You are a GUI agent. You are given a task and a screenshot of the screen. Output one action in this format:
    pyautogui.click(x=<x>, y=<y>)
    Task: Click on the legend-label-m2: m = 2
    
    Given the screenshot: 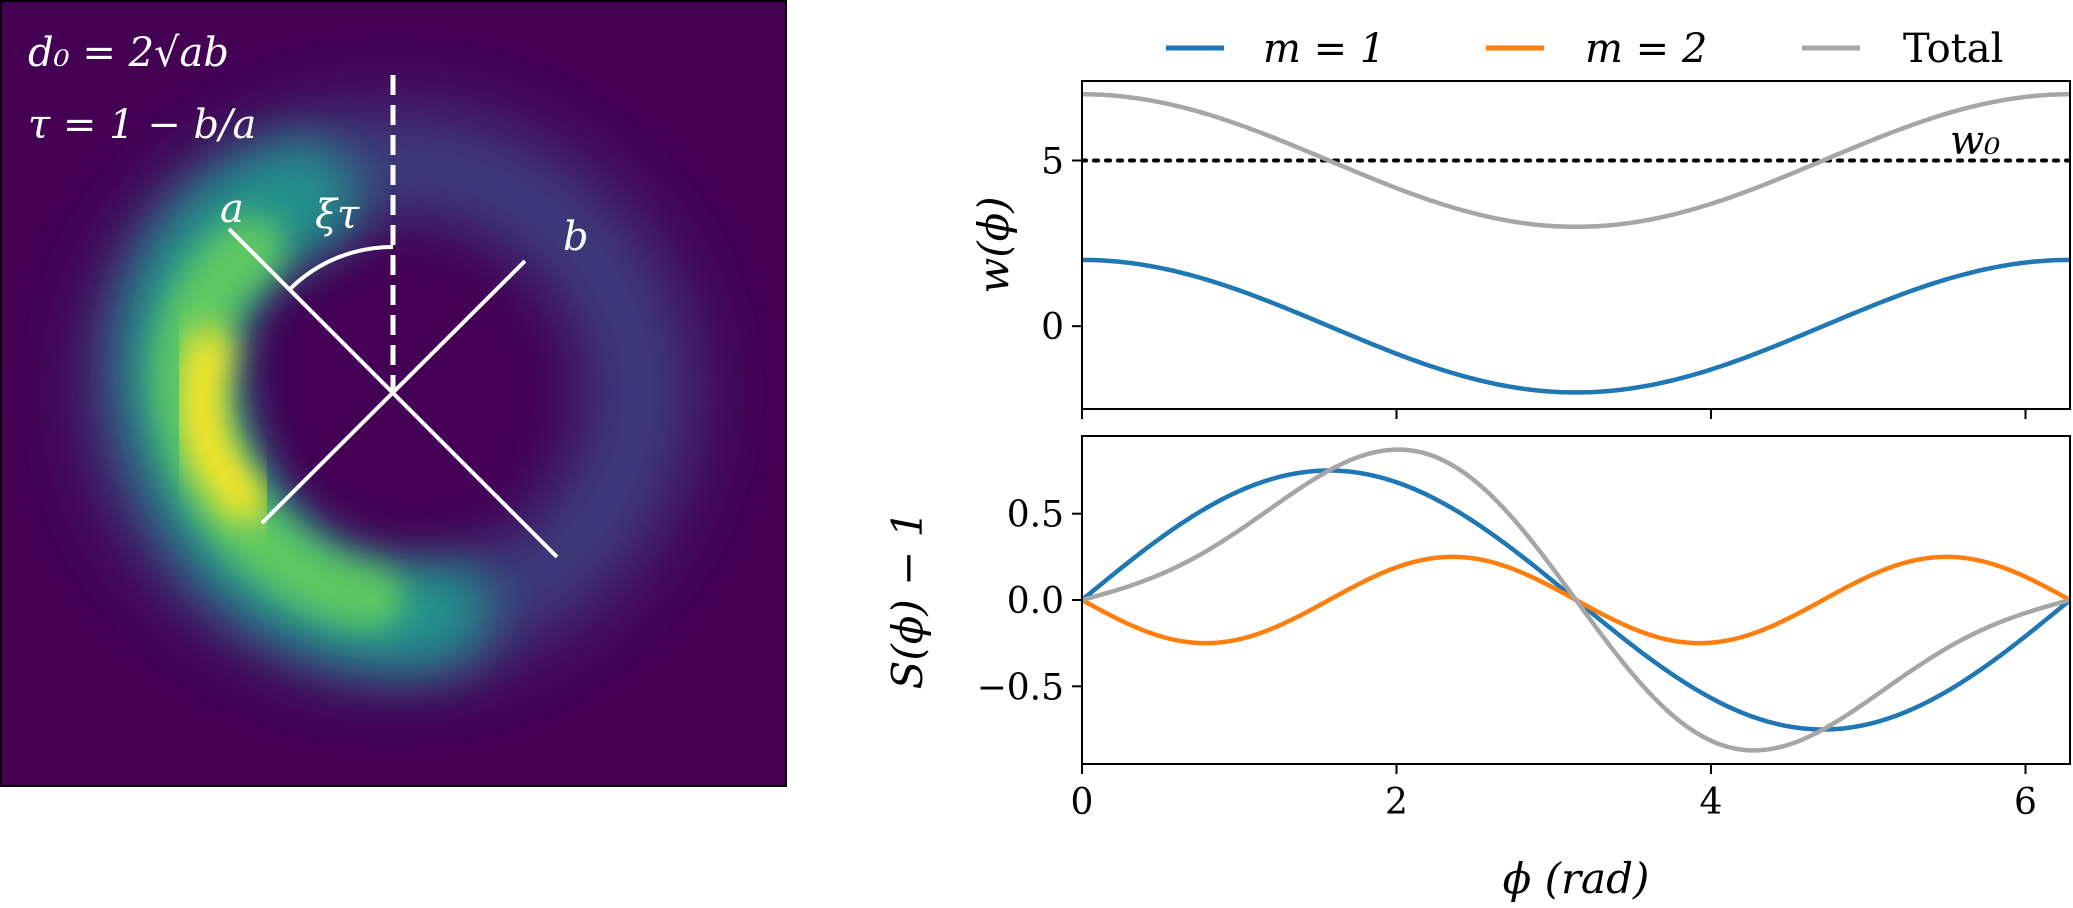 What is the action you would take?
    pyautogui.click(x=1646, y=49)
    